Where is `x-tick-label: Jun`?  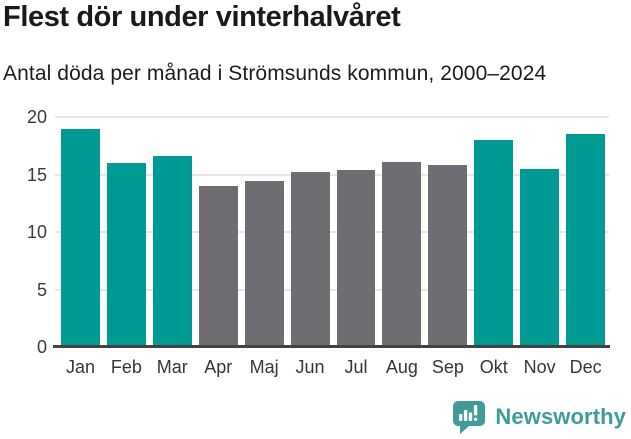 x-tick-label: Jun is located at coordinates (310, 367).